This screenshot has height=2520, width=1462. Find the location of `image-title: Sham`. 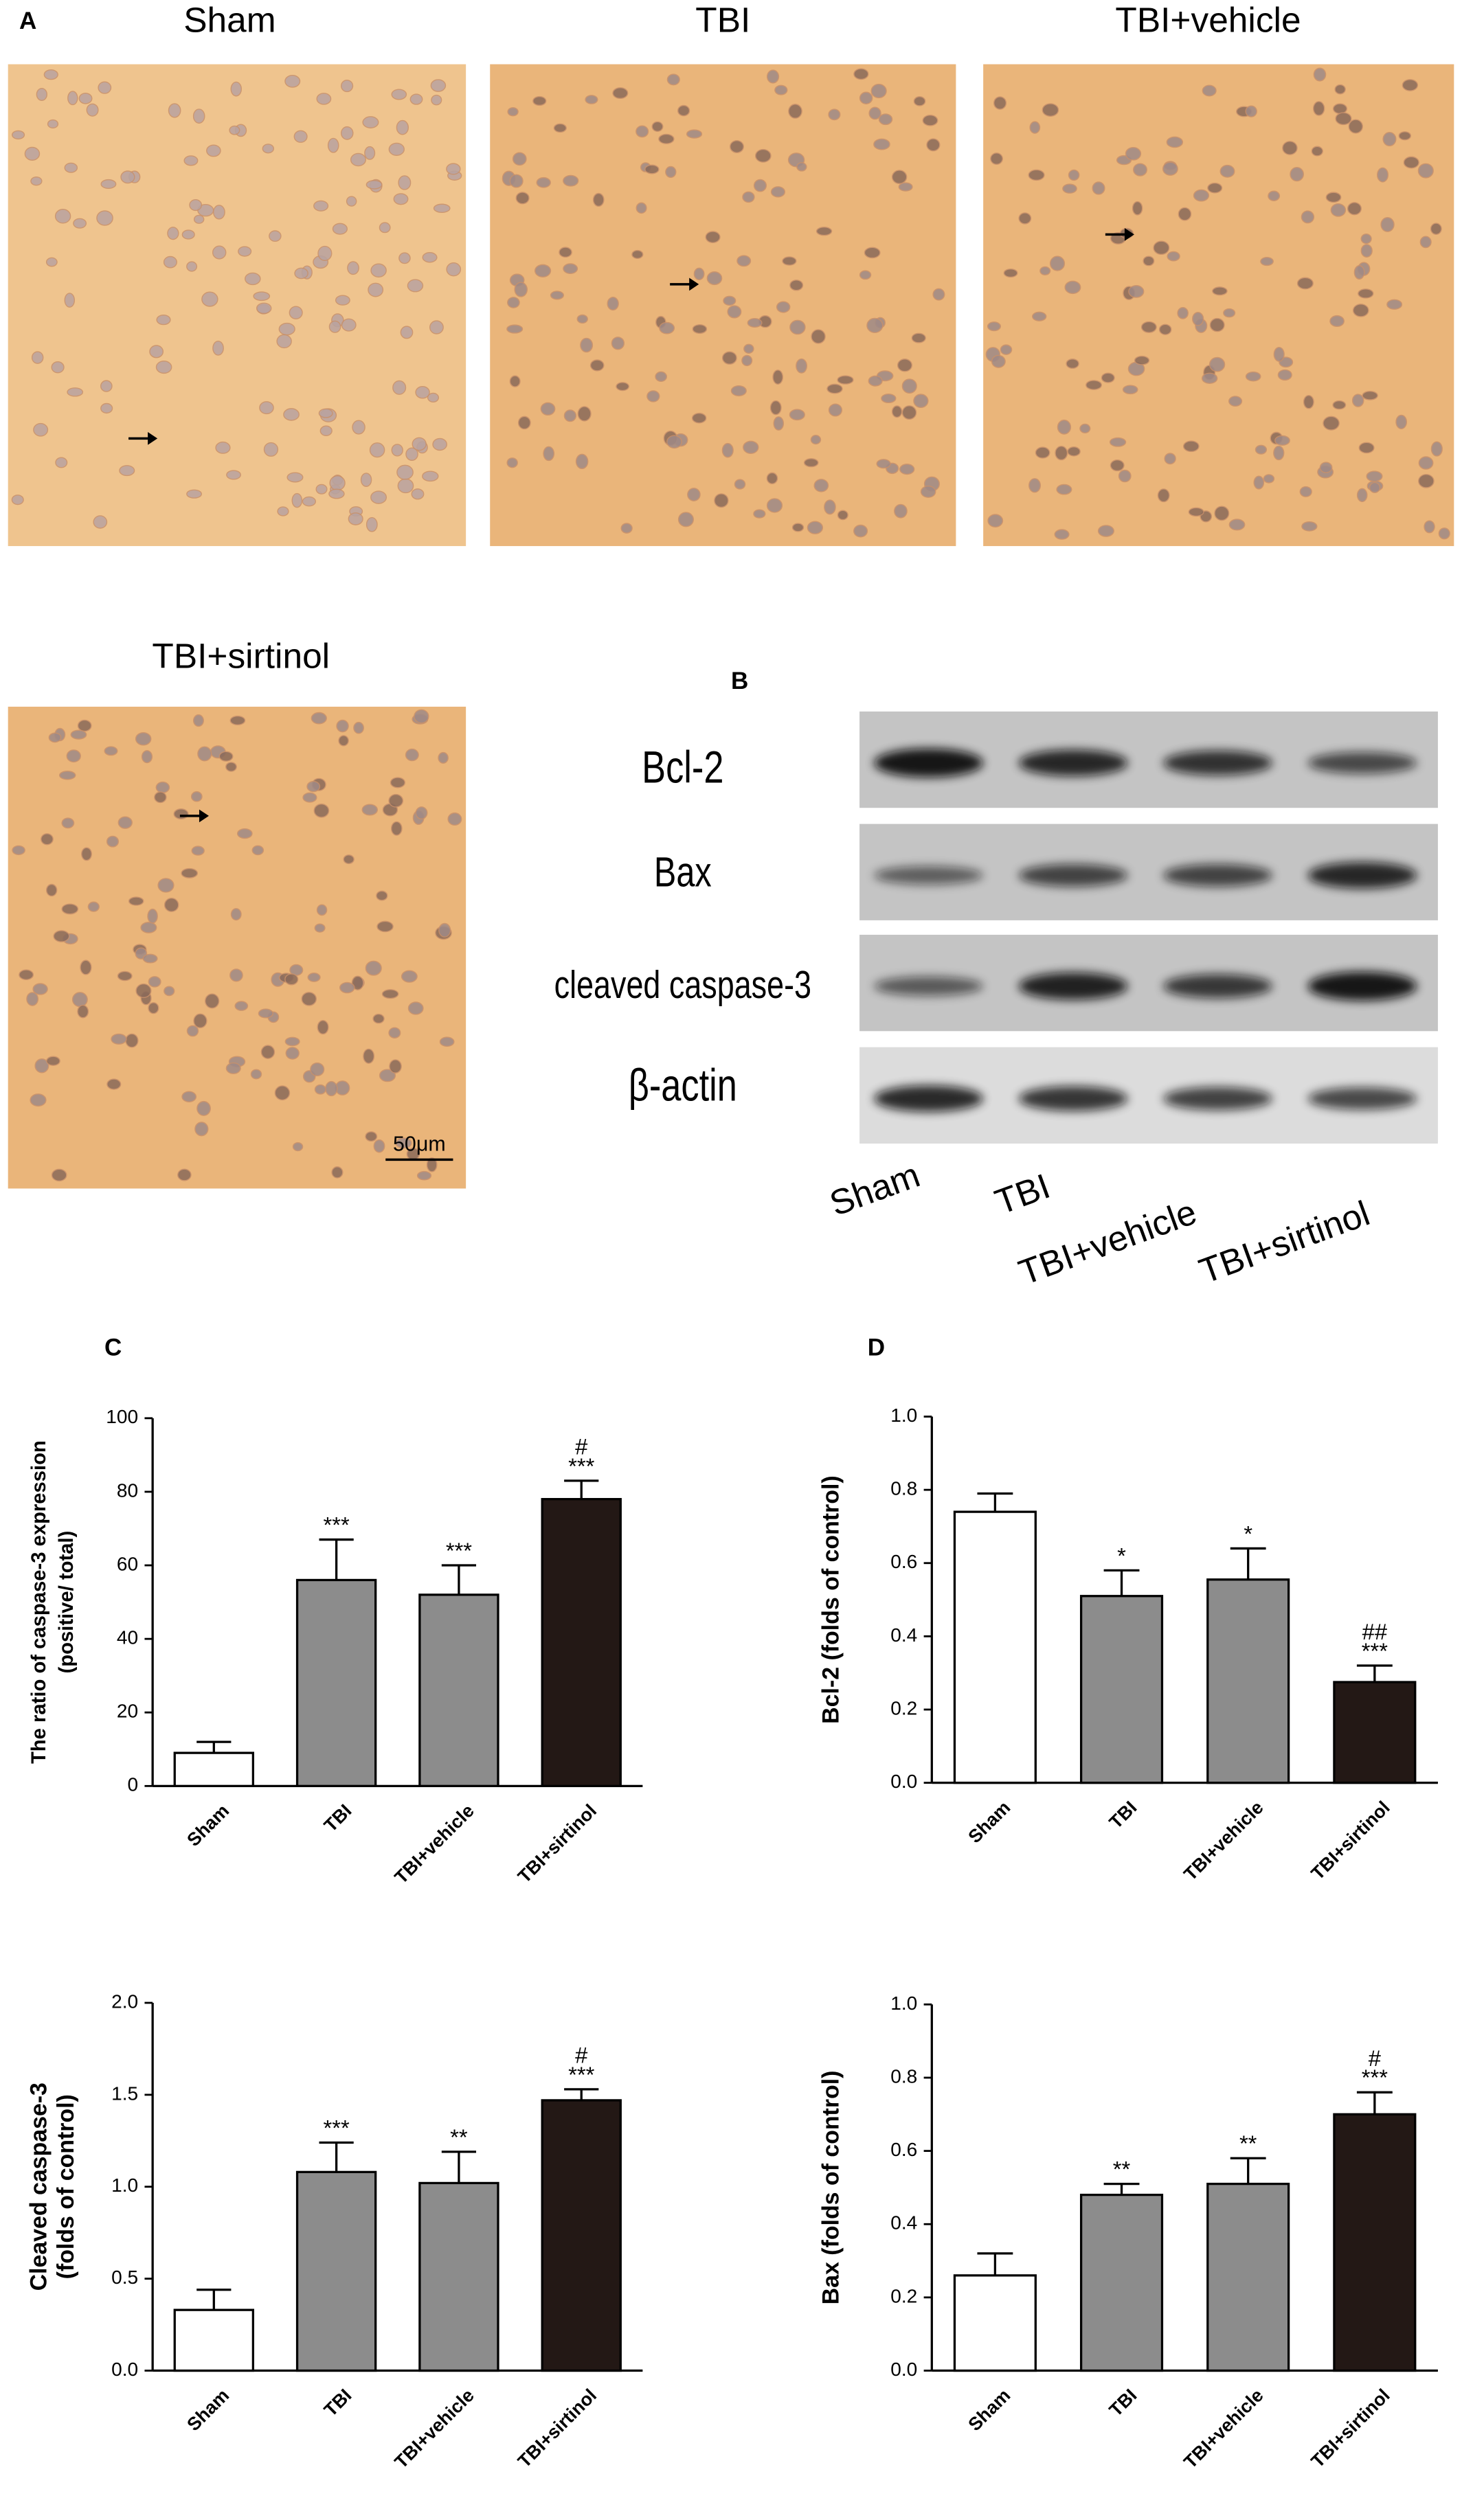

image-title: Sham is located at coordinates (229, 19).